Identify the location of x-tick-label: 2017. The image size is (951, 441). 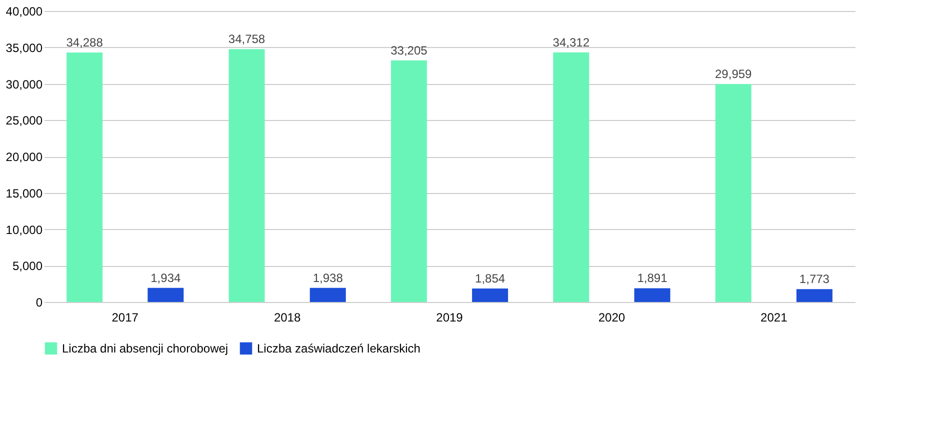
(125, 317).